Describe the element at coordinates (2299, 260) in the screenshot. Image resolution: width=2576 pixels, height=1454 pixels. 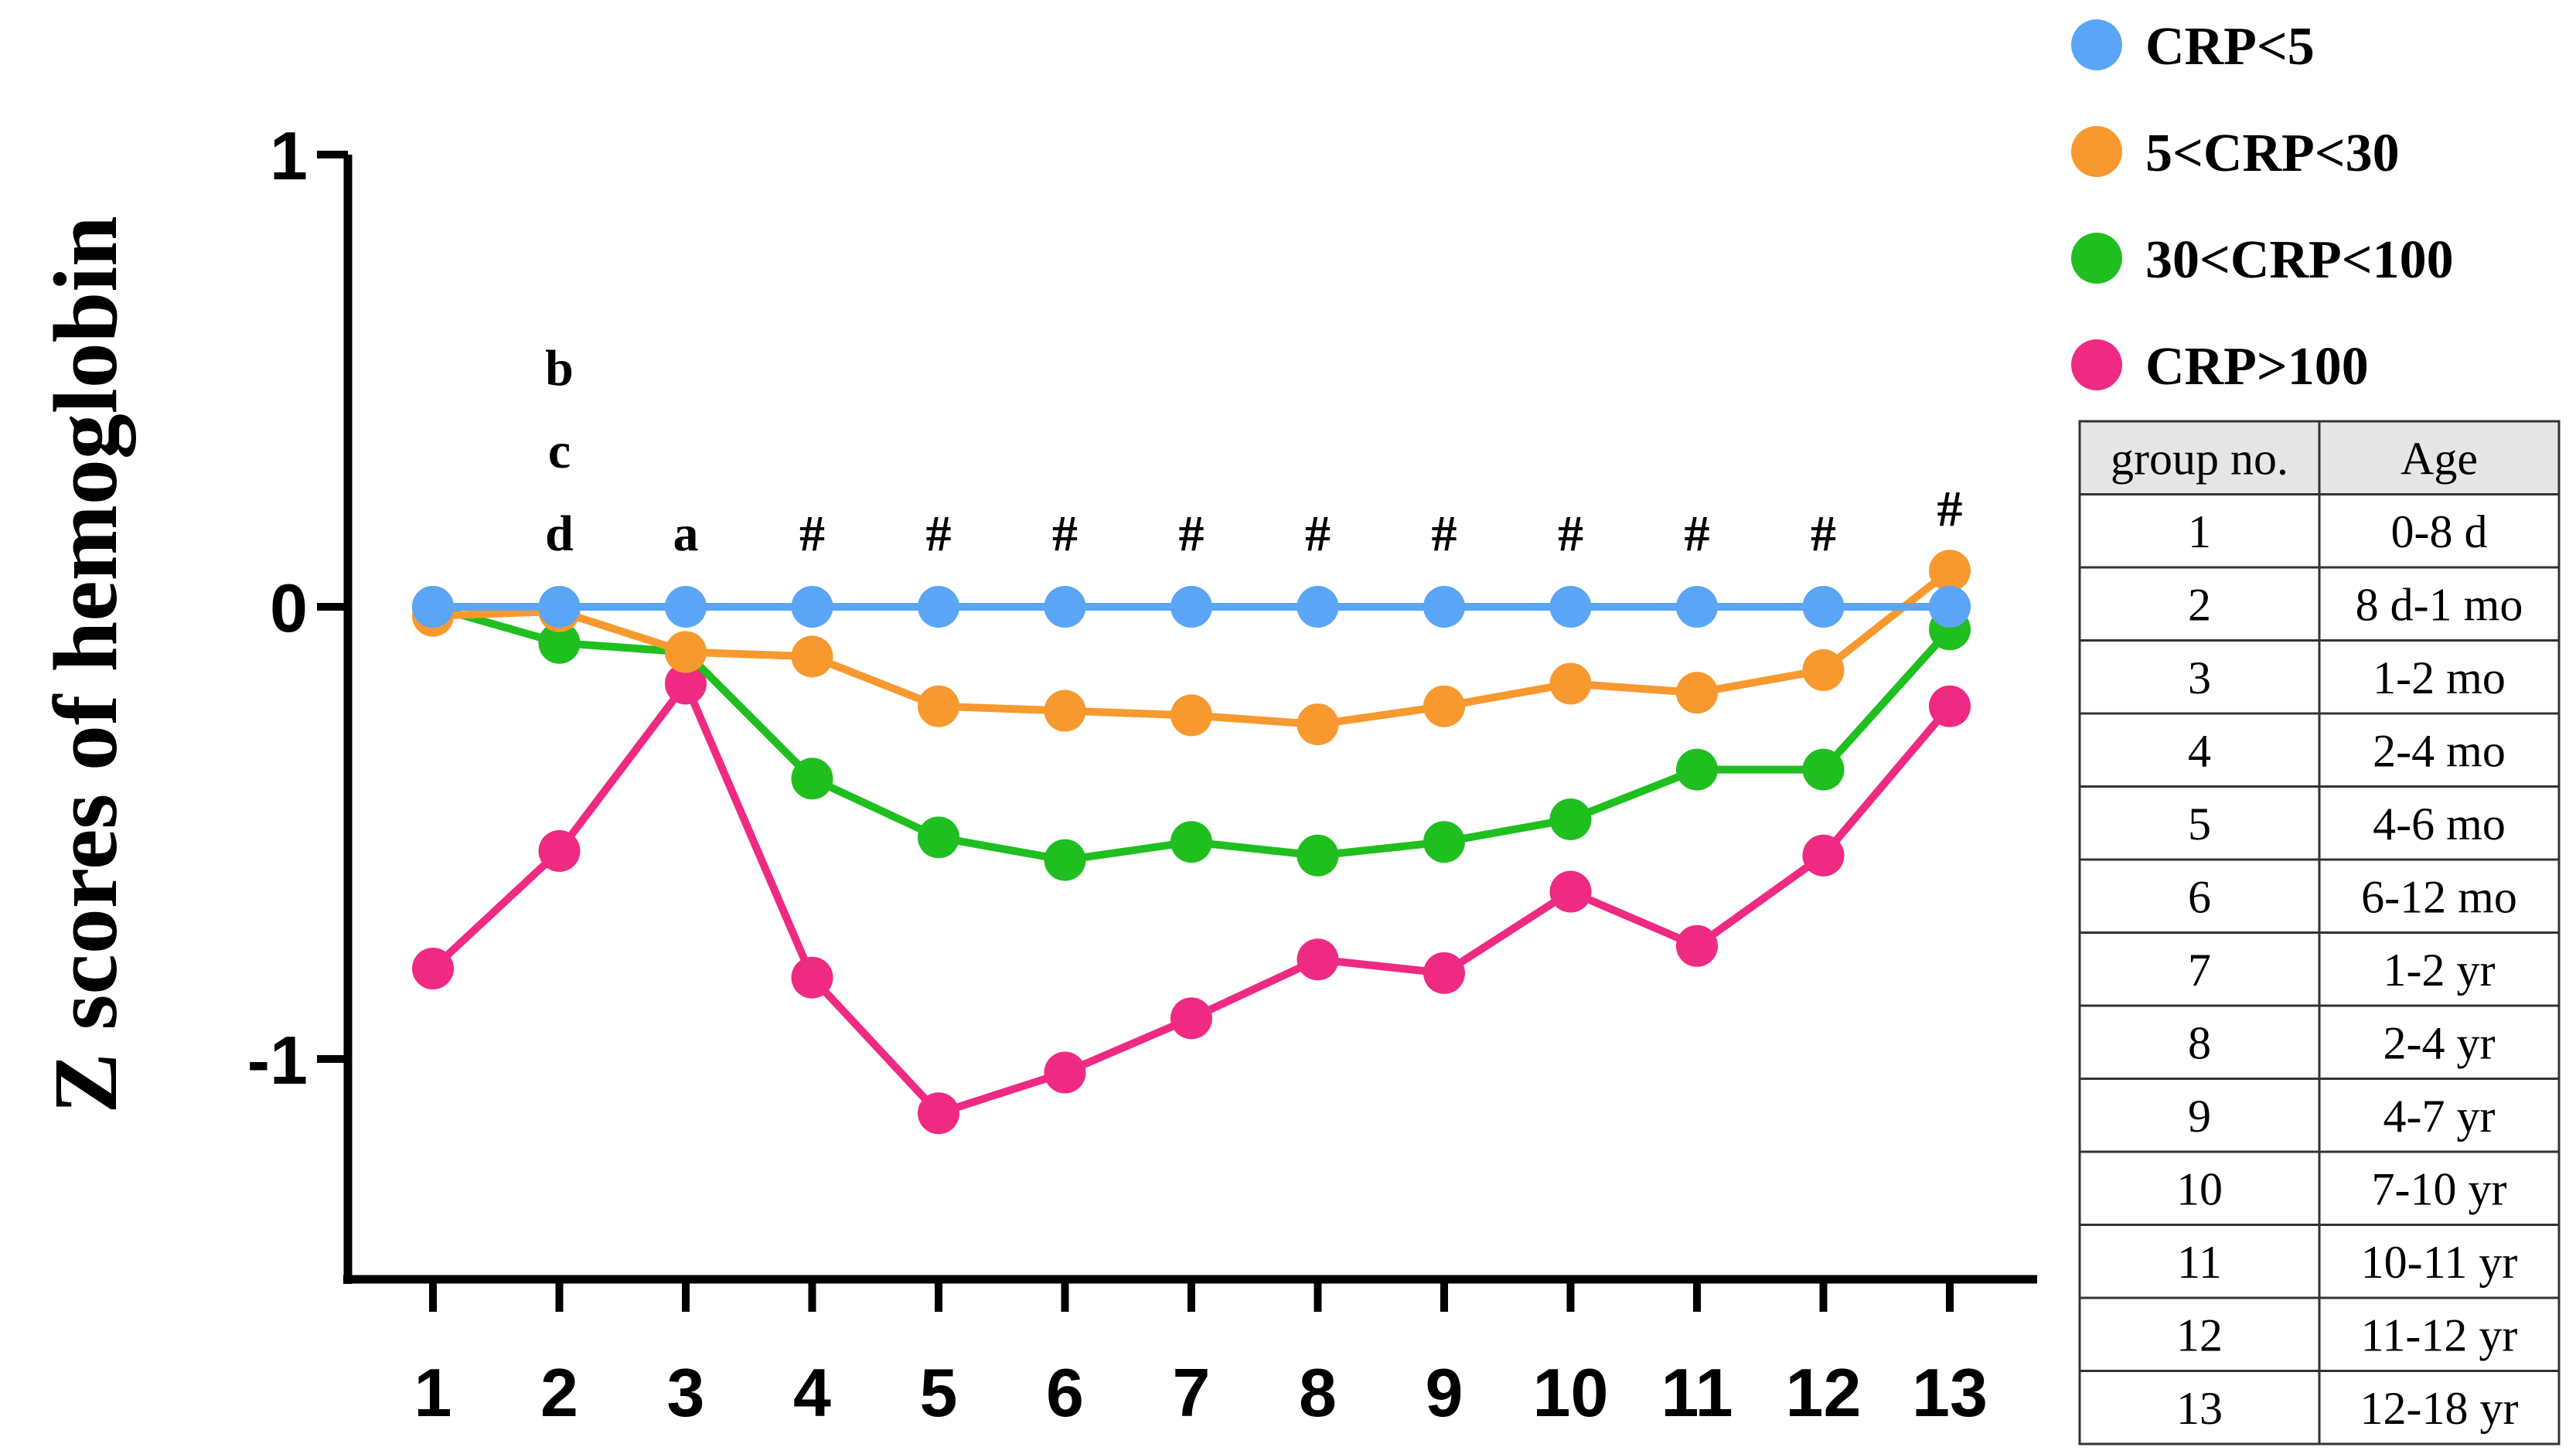
I see `legend-label: 30<CRP<100` at that location.